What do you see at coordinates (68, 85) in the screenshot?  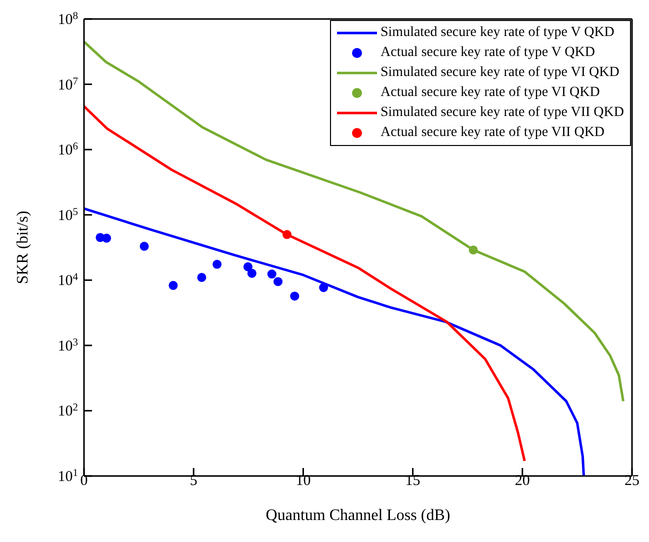 I see `y-tick-label: 10$^{7}$` at bounding box center [68, 85].